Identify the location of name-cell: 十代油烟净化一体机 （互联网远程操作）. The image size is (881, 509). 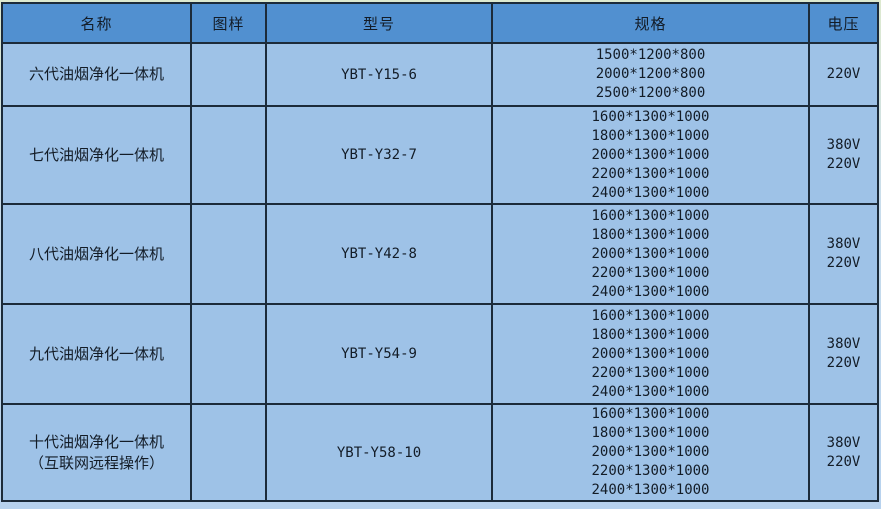
(96, 452).